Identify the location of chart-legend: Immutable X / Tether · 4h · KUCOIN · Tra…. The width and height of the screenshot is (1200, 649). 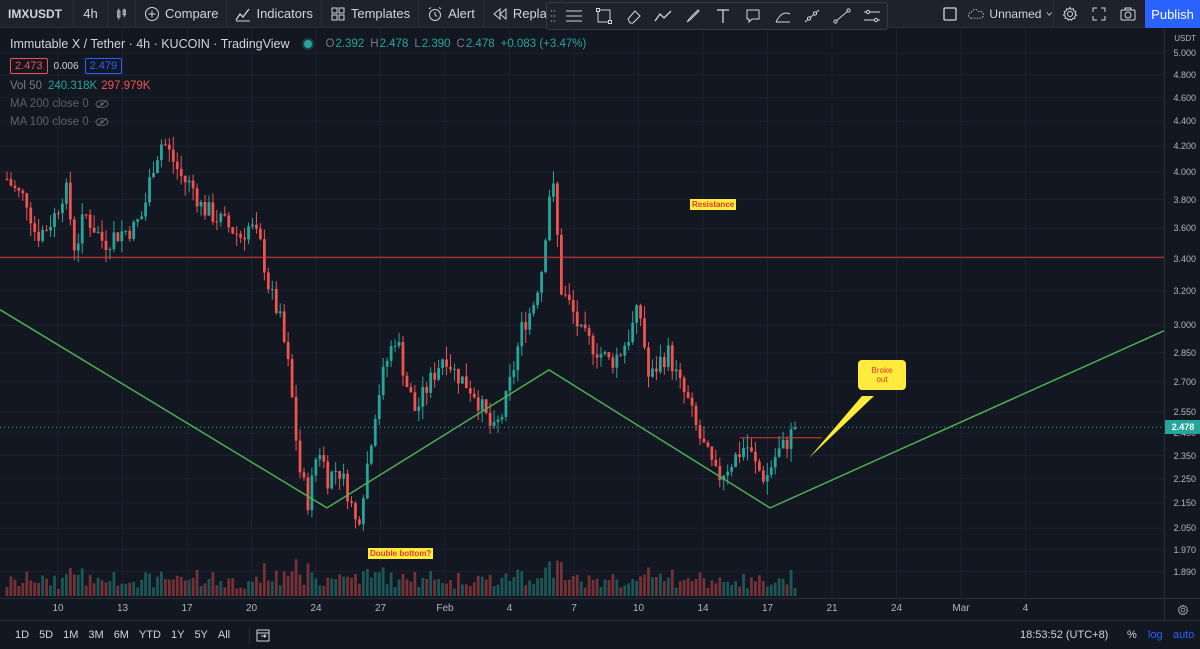
(298, 83).